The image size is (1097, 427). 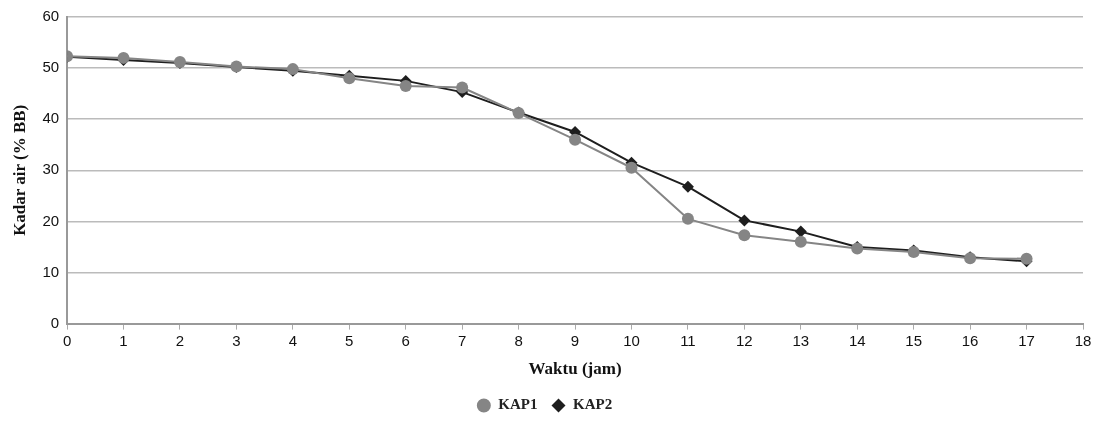 I want to click on y-tick-label: 30, so click(x=51, y=169).